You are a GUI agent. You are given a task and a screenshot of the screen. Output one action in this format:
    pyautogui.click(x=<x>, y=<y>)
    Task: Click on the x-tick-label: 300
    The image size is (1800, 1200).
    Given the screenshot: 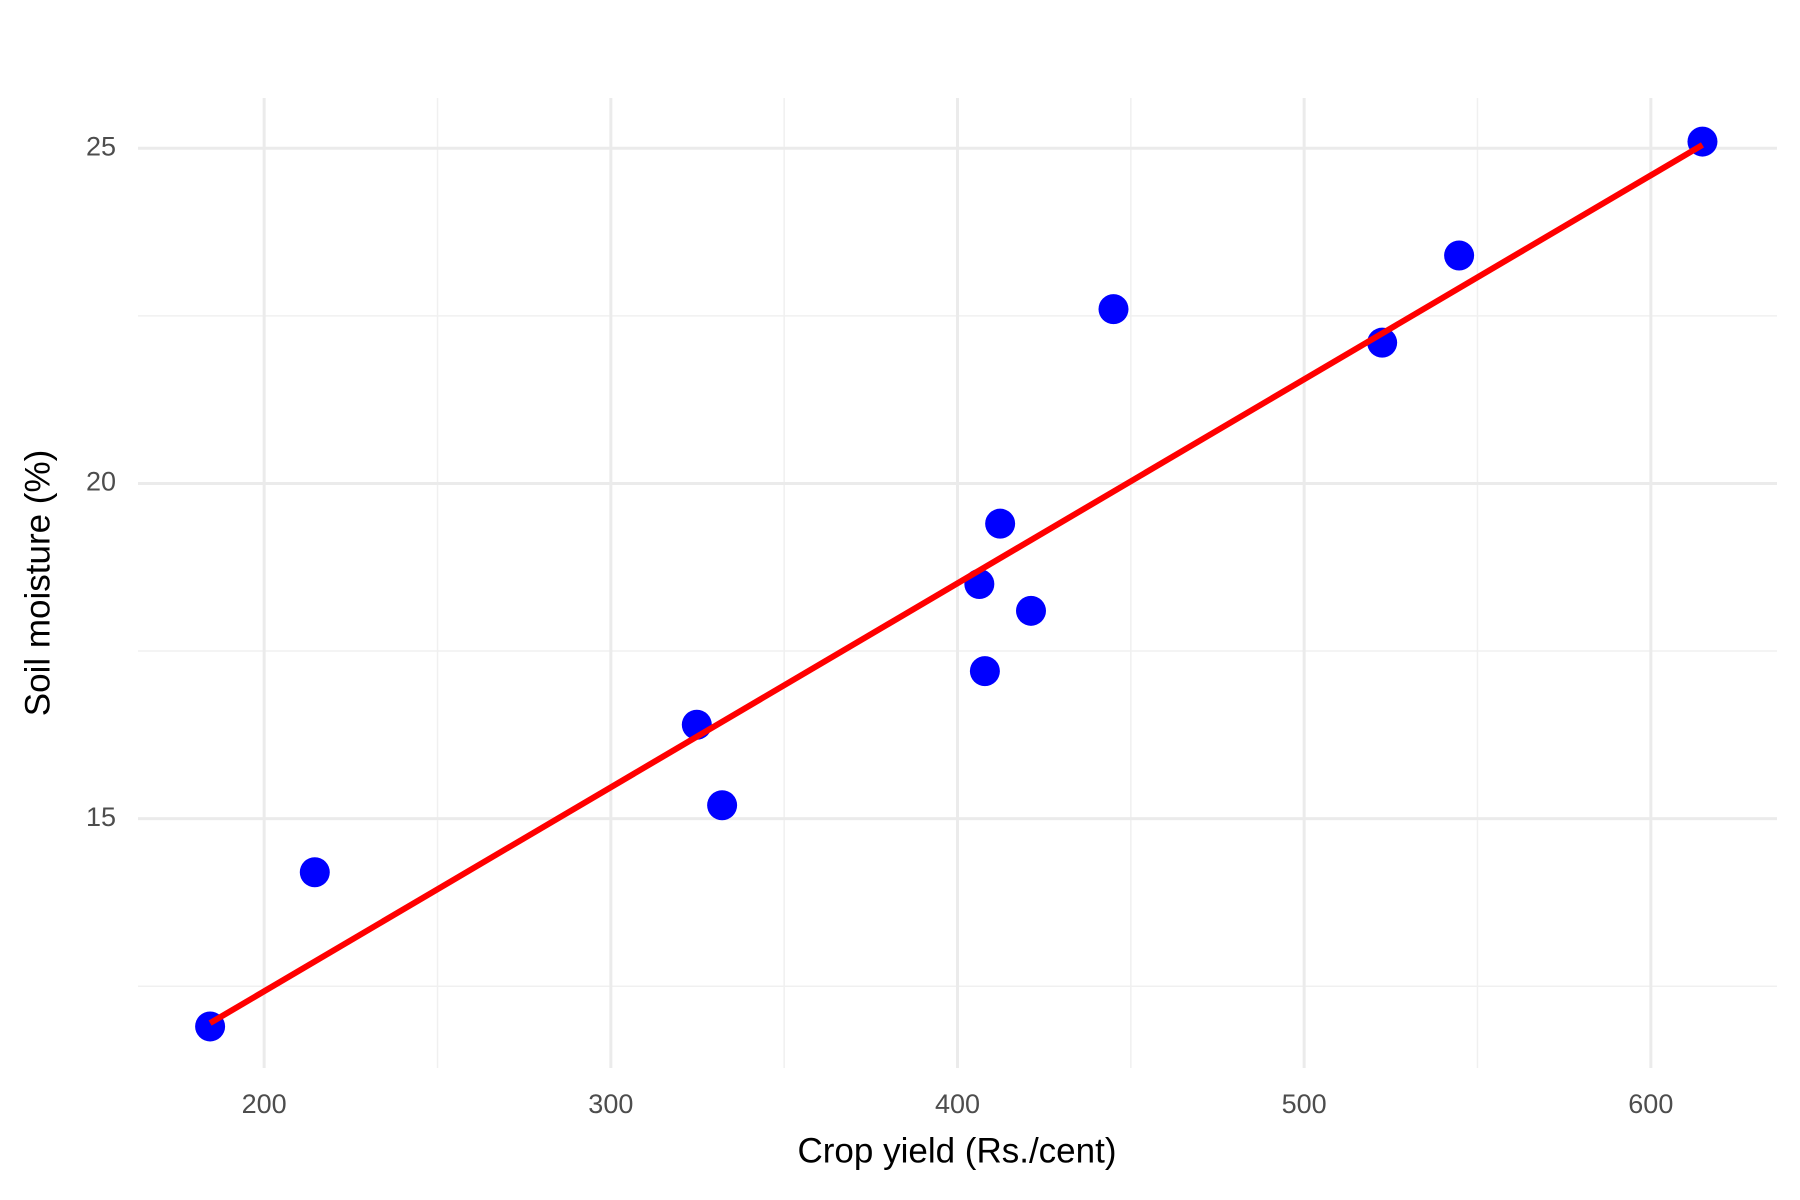 What is the action you would take?
    pyautogui.click(x=610, y=1104)
    